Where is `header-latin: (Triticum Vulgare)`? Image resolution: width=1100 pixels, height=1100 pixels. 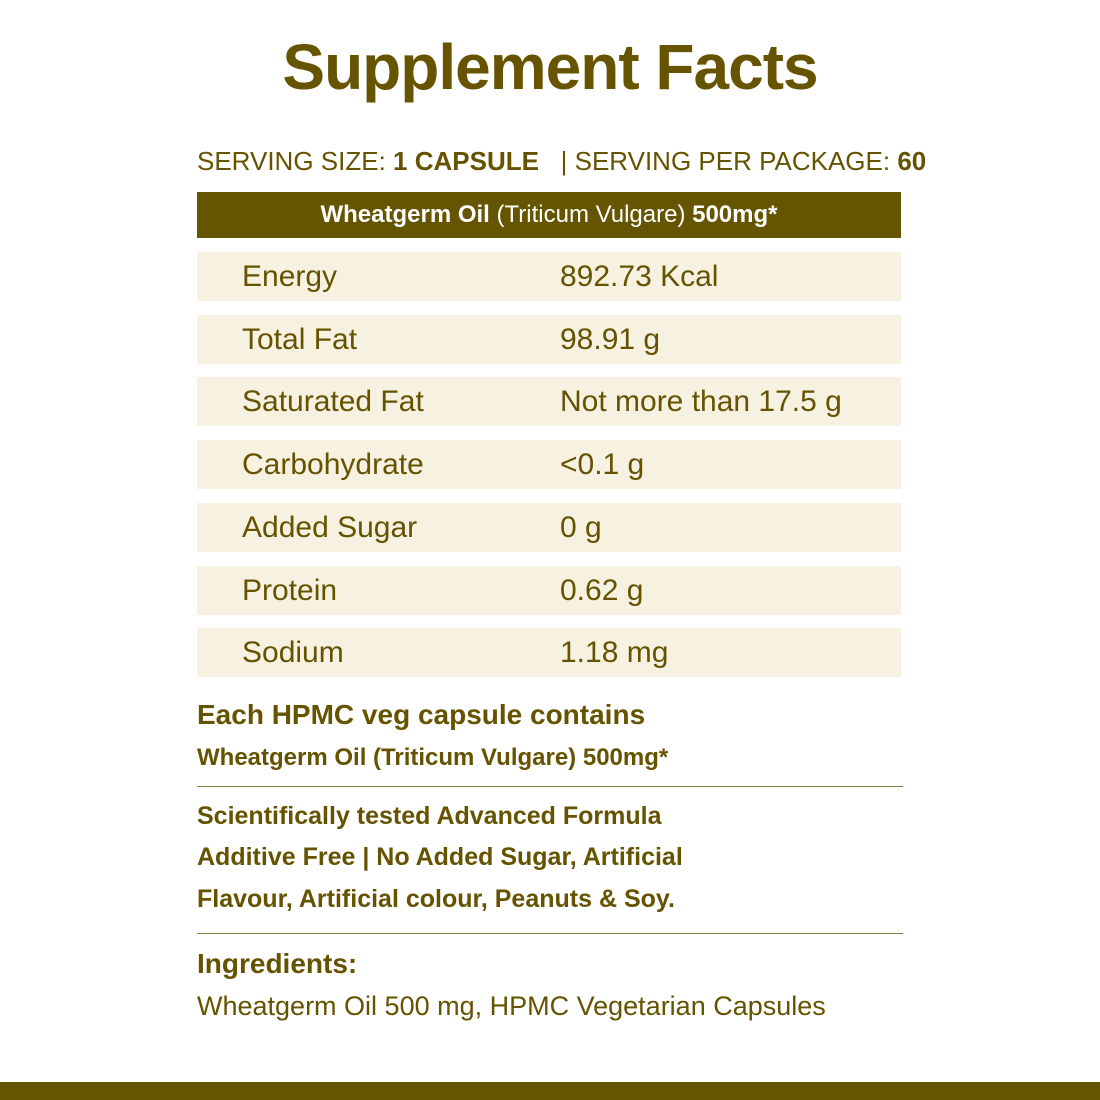
header-latin: (Triticum Vulgare) is located at coordinates (591, 214).